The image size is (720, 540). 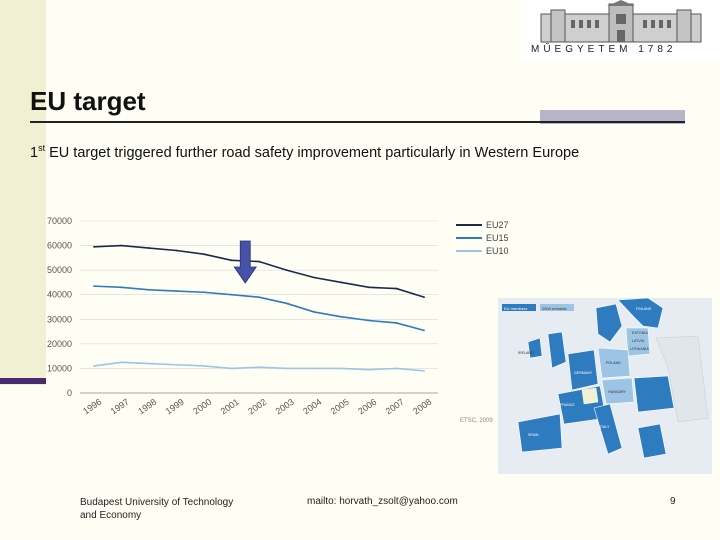 I want to click on map-legend-eu: EU members, so click(x=515, y=308).